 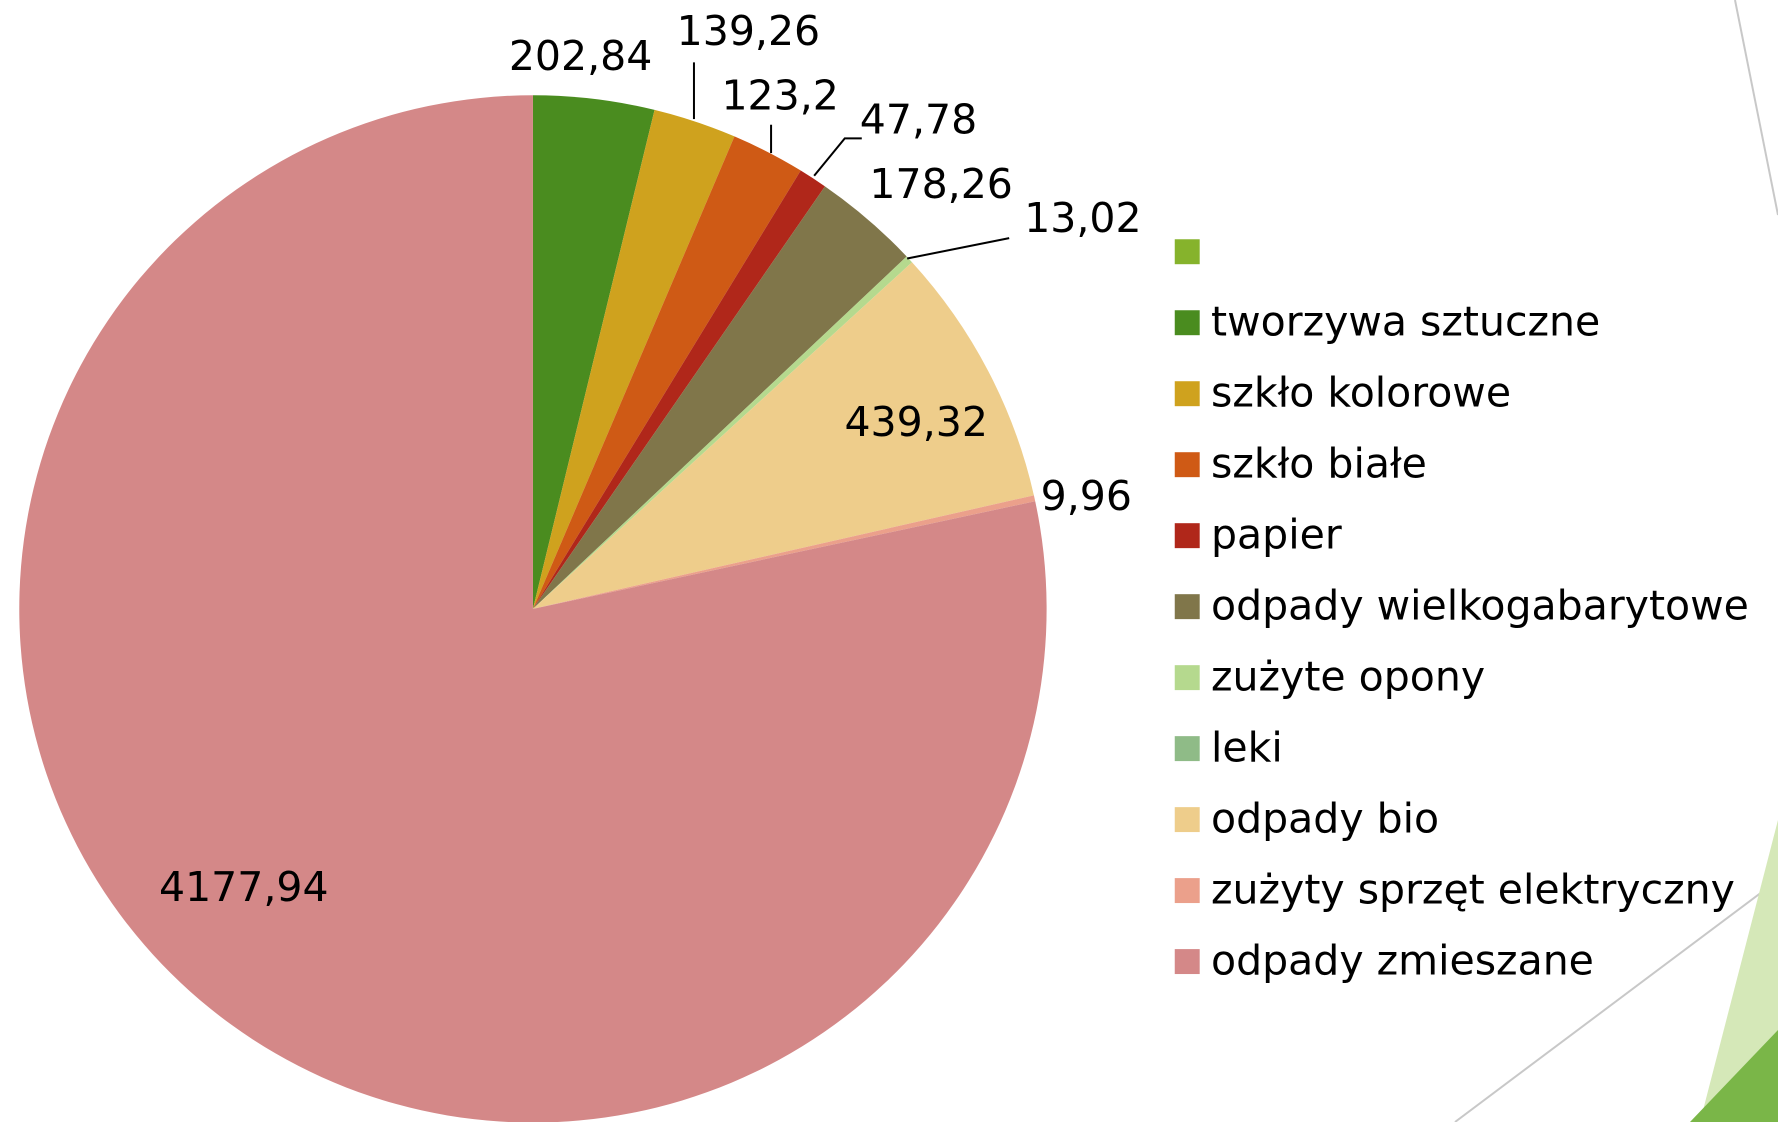 I want to click on legend-label: odpady zmieszane, so click(x=1402, y=961).